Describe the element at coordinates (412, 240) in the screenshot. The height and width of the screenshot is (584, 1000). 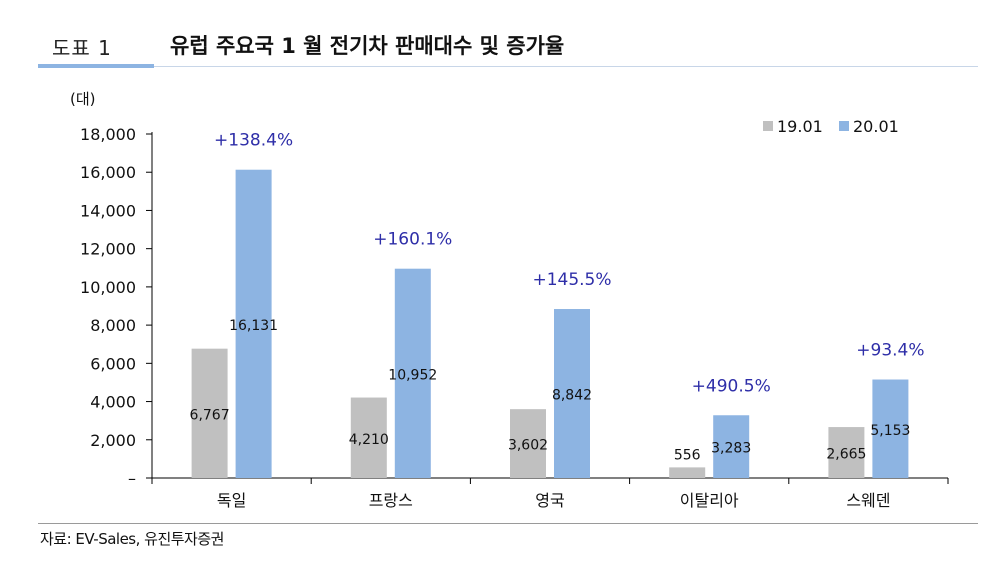
I see `growth-label: +160.1%` at that location.